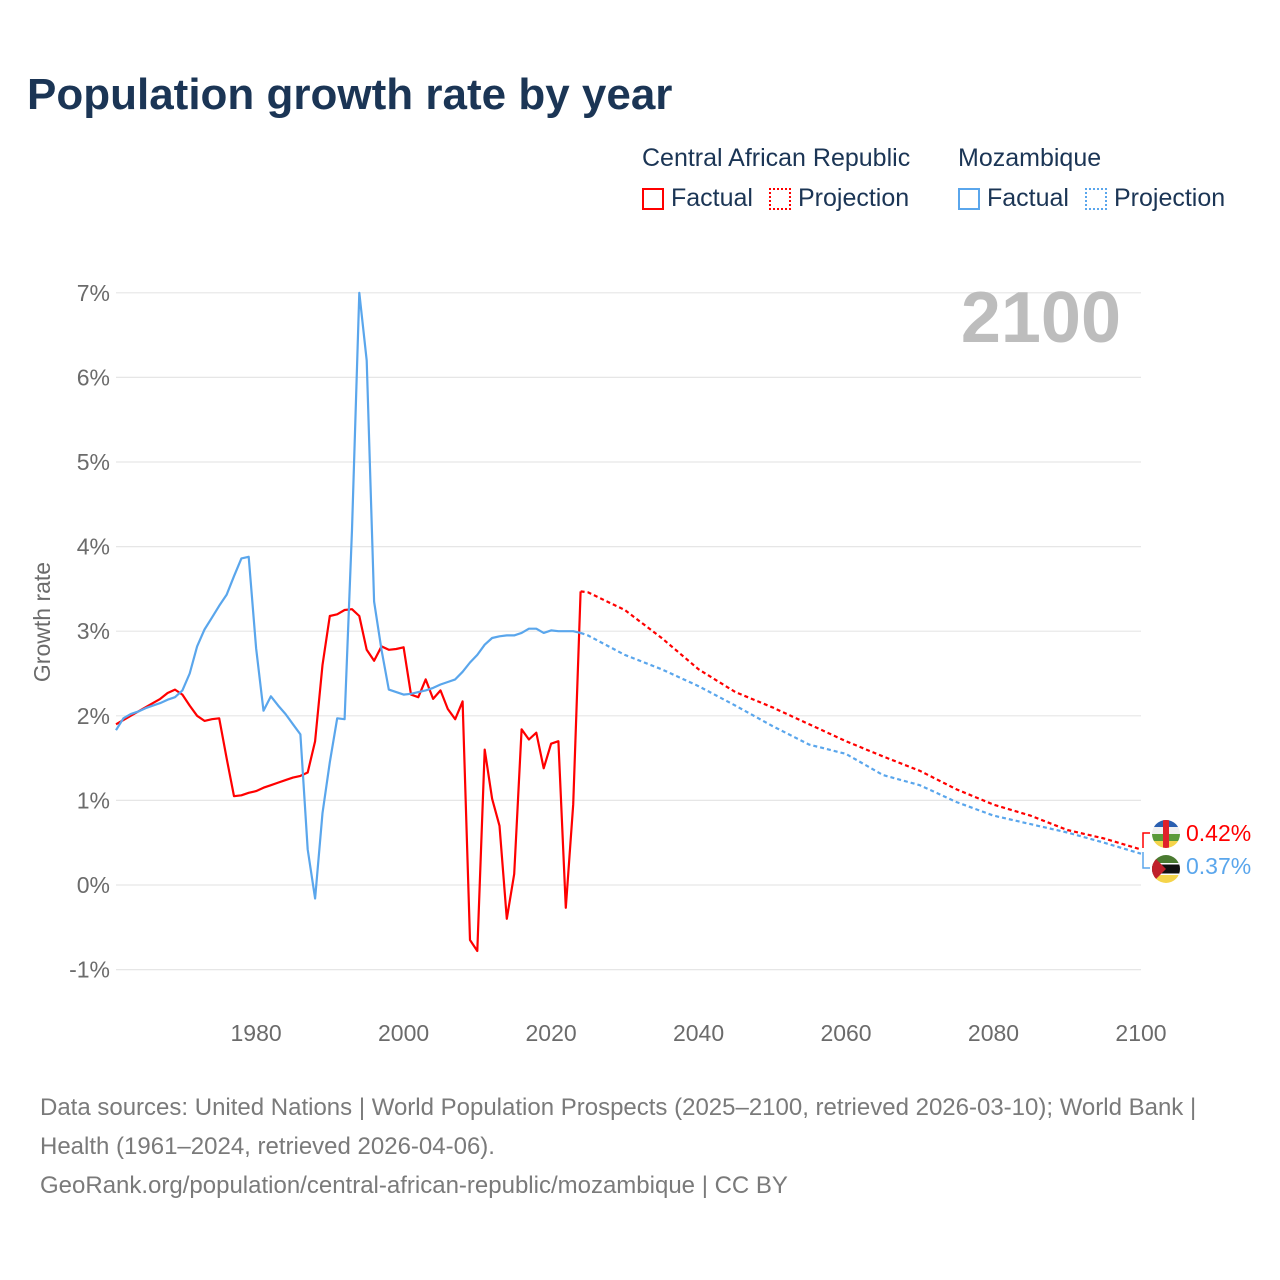  What do you see at coordinates (698, 1033) in the screenshot?
I see `x-tick-label: 2040` at bounding box center [698, 1033].